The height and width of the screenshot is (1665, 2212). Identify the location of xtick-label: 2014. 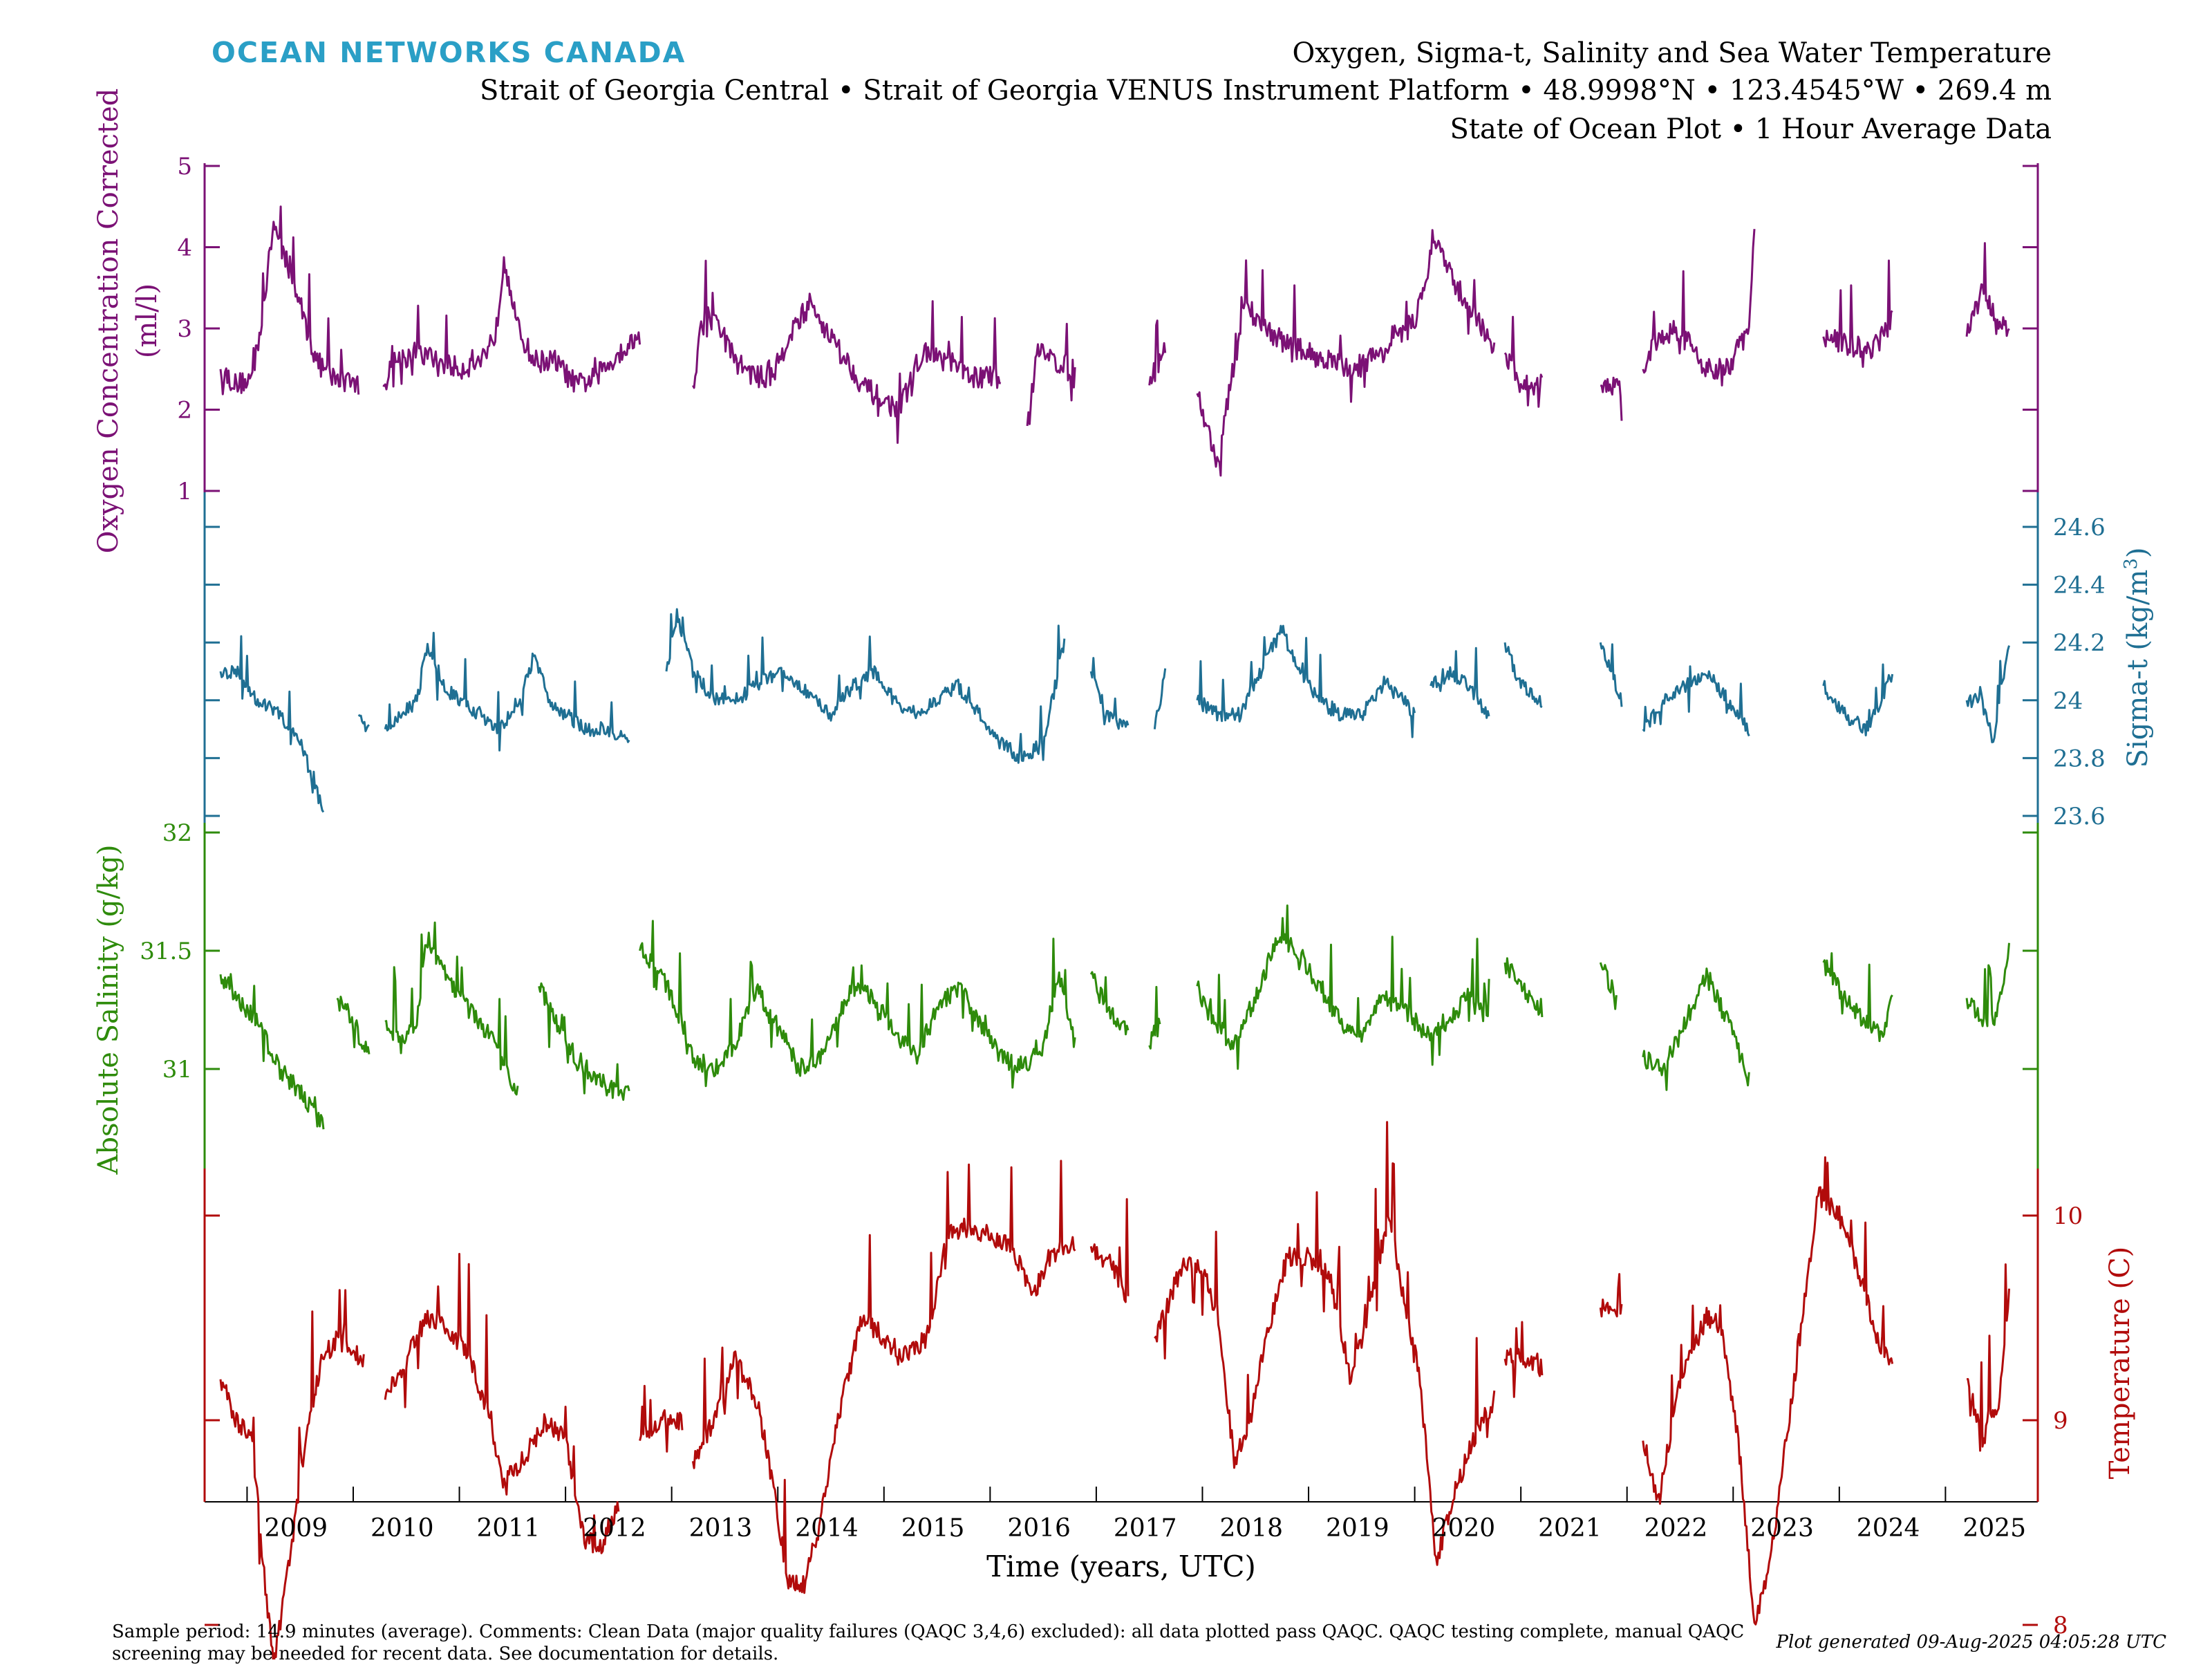
(827, 1528).